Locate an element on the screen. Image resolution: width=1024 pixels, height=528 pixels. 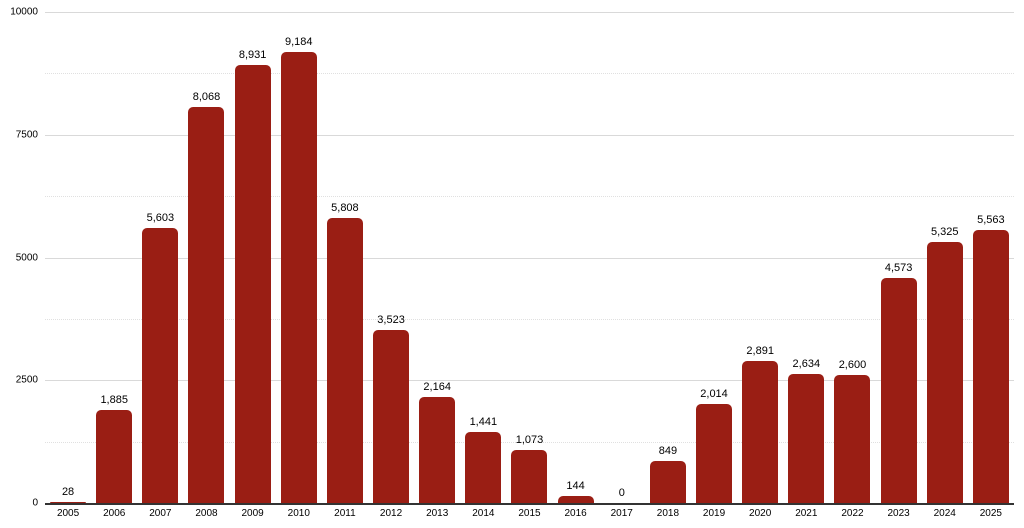
x-tick-label-2014: 2014 is located at coordinates (483, 513).